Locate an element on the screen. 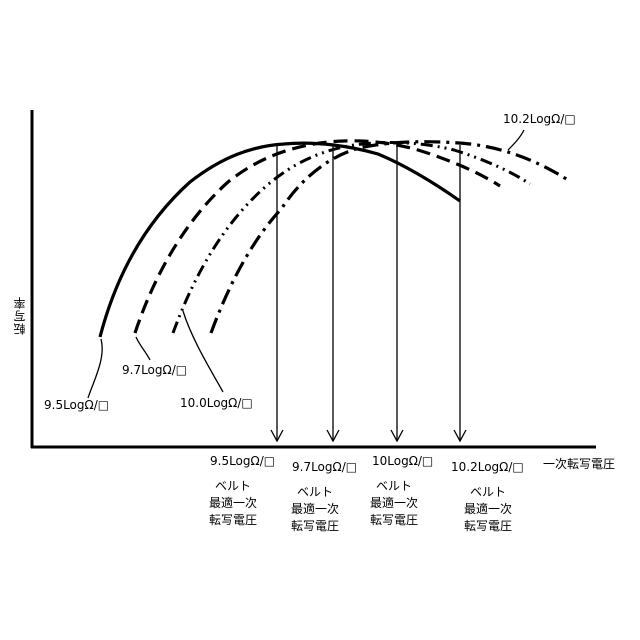  y-axis-label: 転写率 is located at coordinates (18, 315).